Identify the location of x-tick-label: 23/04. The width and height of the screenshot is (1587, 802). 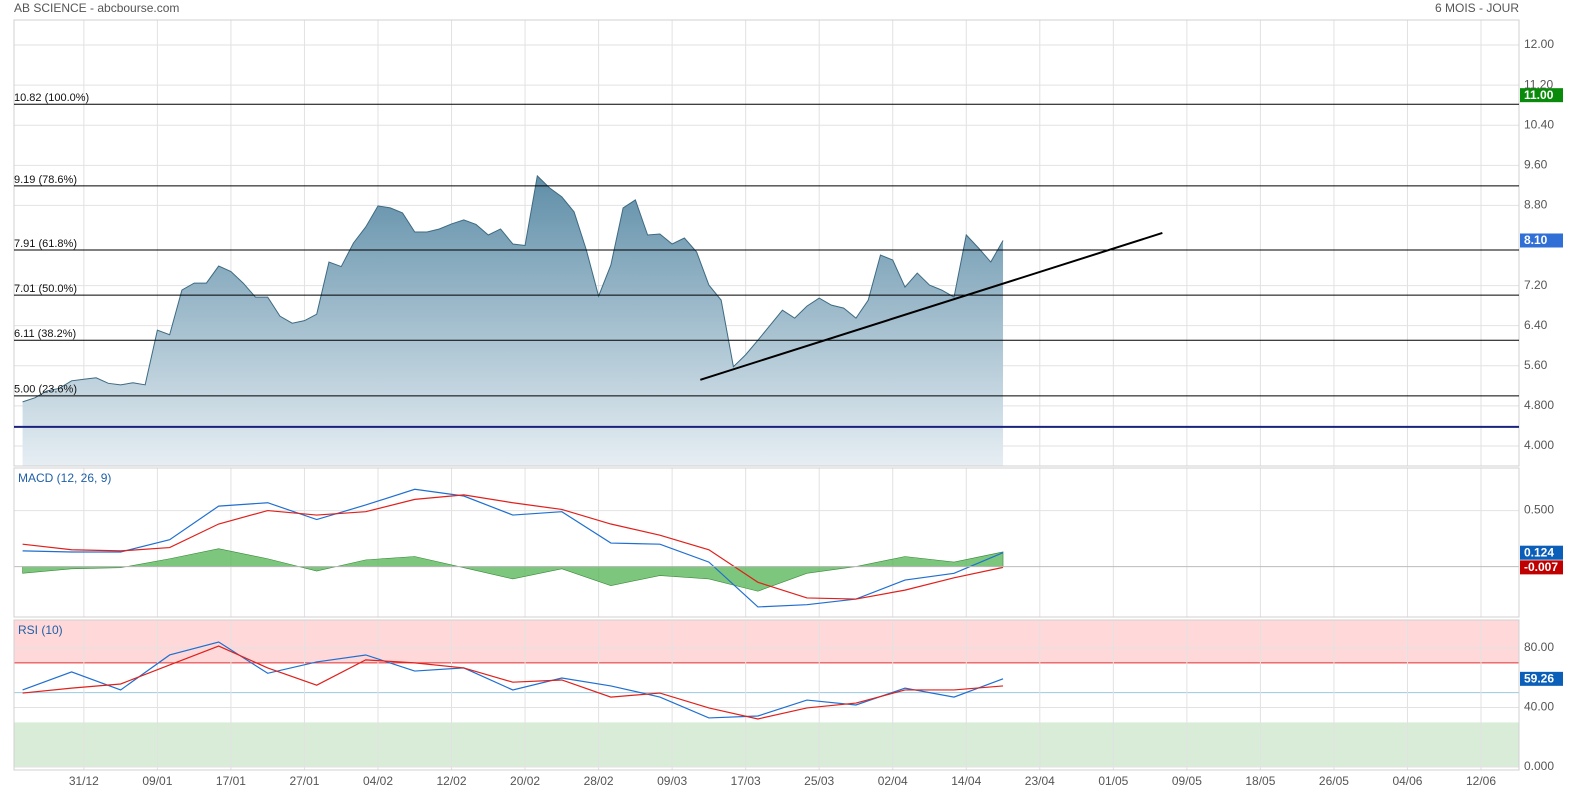
(1040, 781).